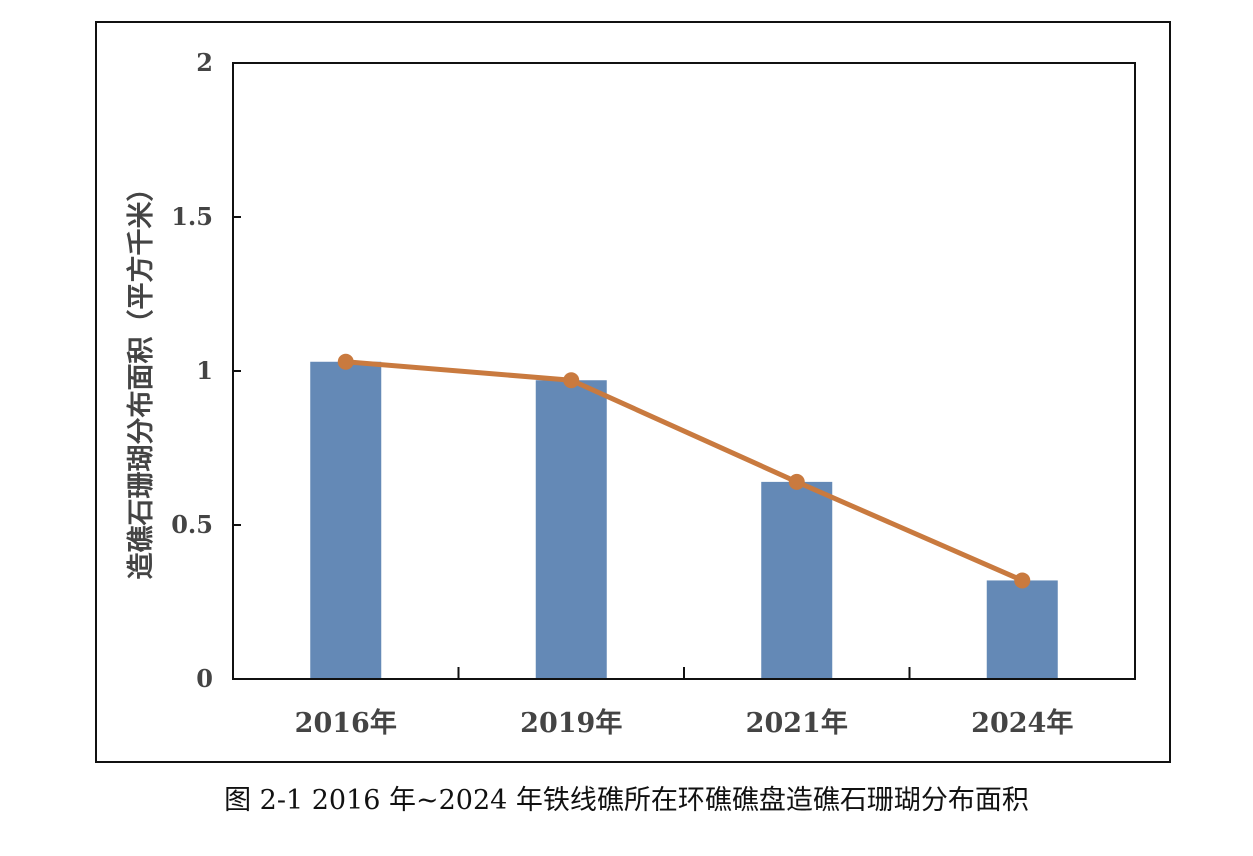 The width and height of the screenshot is (1253, 856). What do you see at coordinates (797, 723) in the screenshot?
I see `x-tick-label: 2021年` at bounding box center [797, 723].